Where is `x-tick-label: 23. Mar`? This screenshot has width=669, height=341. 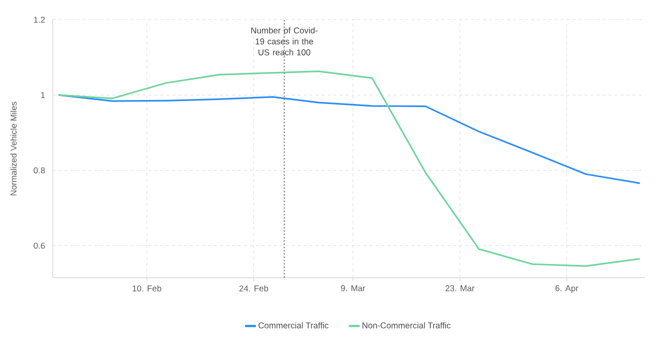
x-tick-label: 23. Mar is located at coordinates (460, 288).